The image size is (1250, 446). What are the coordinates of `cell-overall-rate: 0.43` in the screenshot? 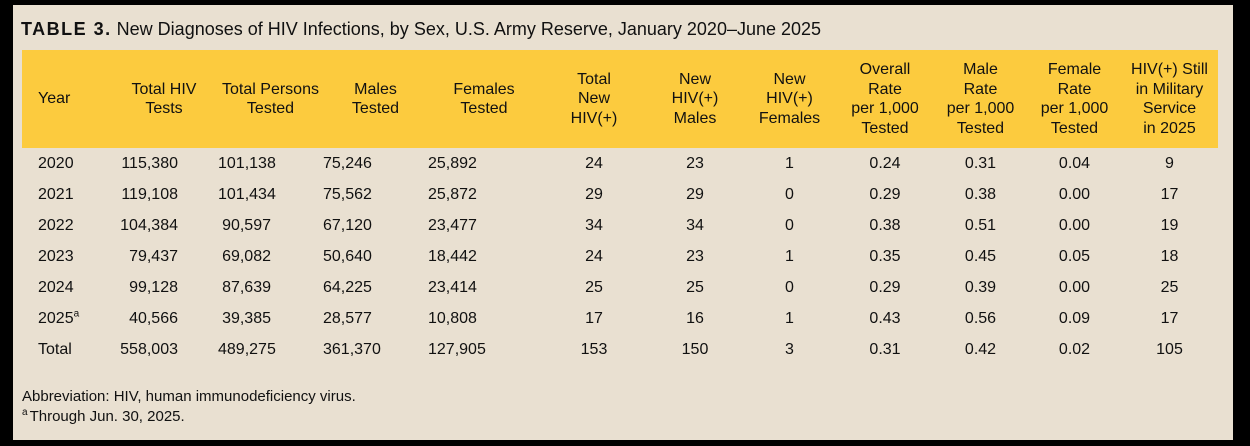 It's located at (885, 318).